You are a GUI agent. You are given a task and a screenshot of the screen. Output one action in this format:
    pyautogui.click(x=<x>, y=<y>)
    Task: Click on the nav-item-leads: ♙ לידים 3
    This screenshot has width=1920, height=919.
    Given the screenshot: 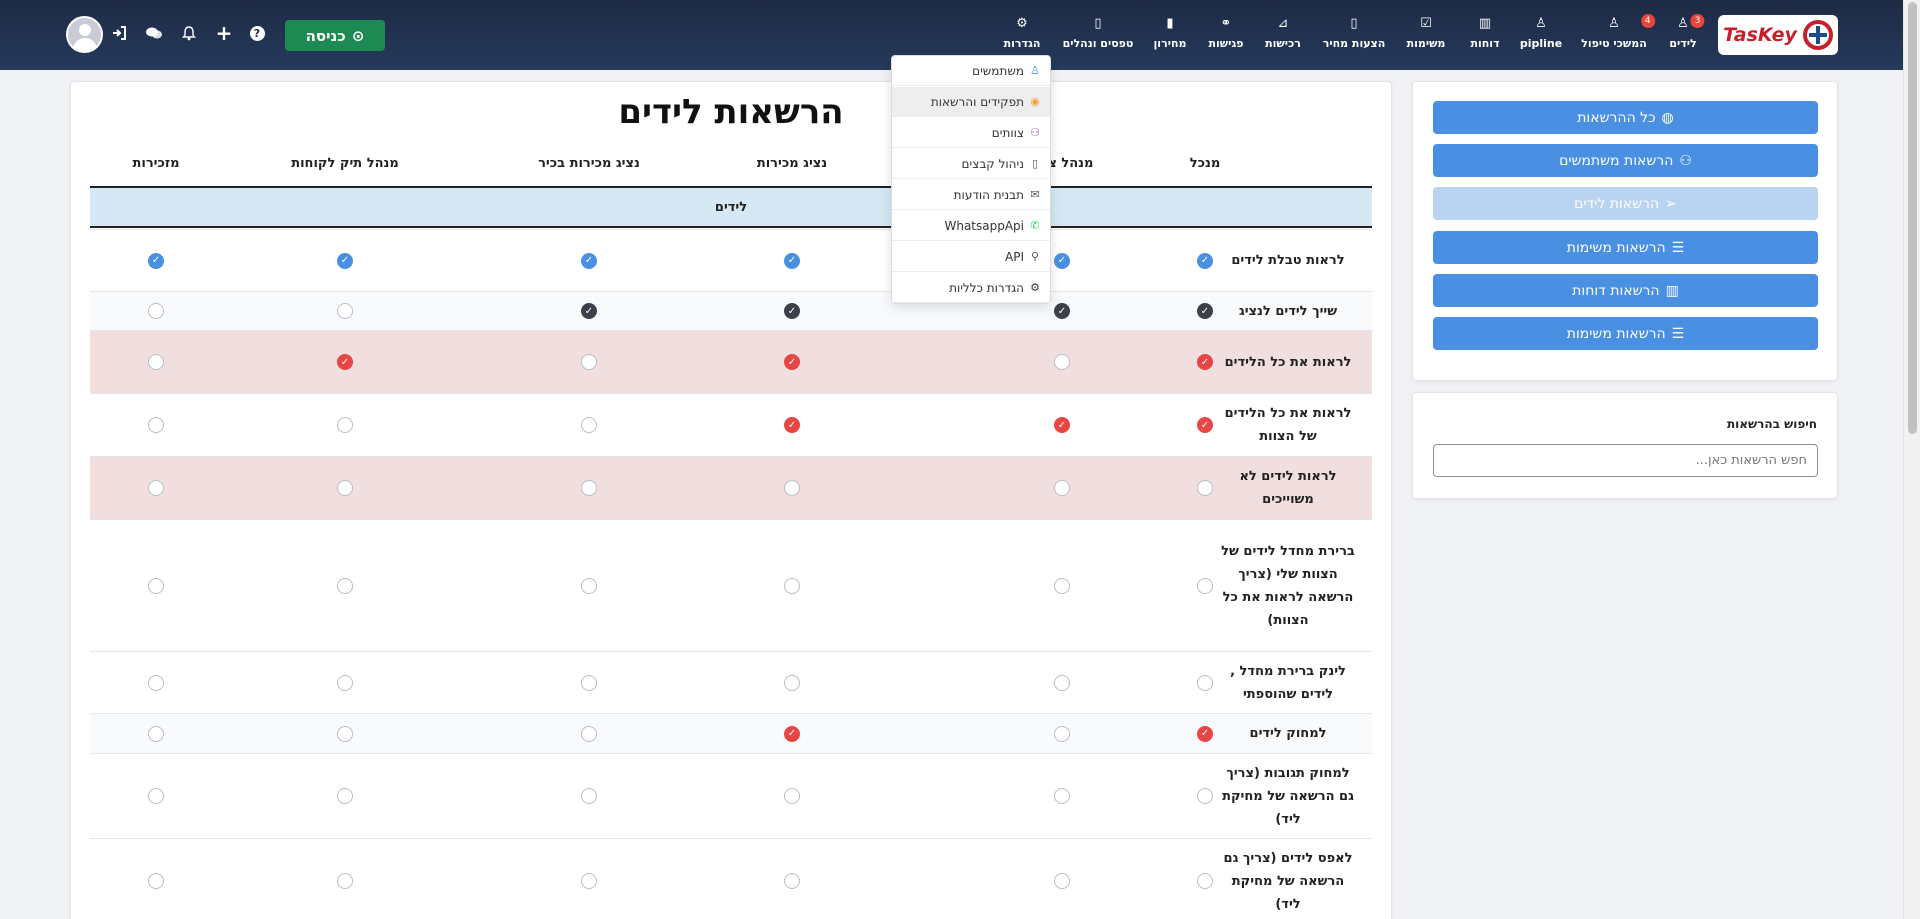 What is the action you would take?
    pyautogui.click(x=1687, y=32)
    